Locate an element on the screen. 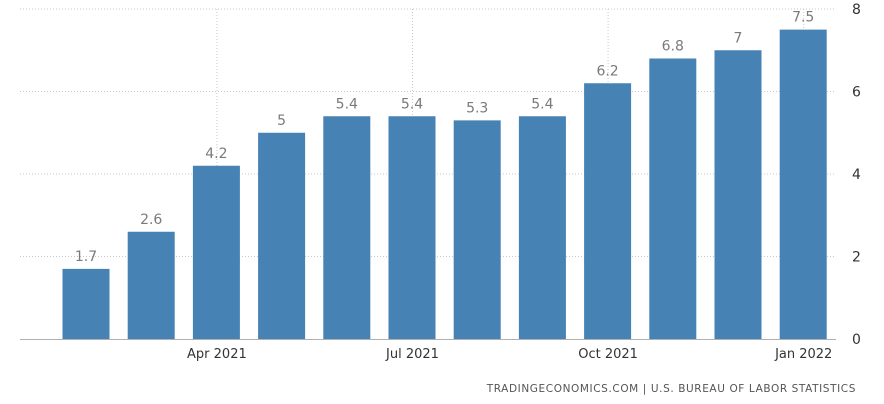 The height and width of the screenshot is (404, 884). y-tick-label: 4 is located at coordinates (856, 175).